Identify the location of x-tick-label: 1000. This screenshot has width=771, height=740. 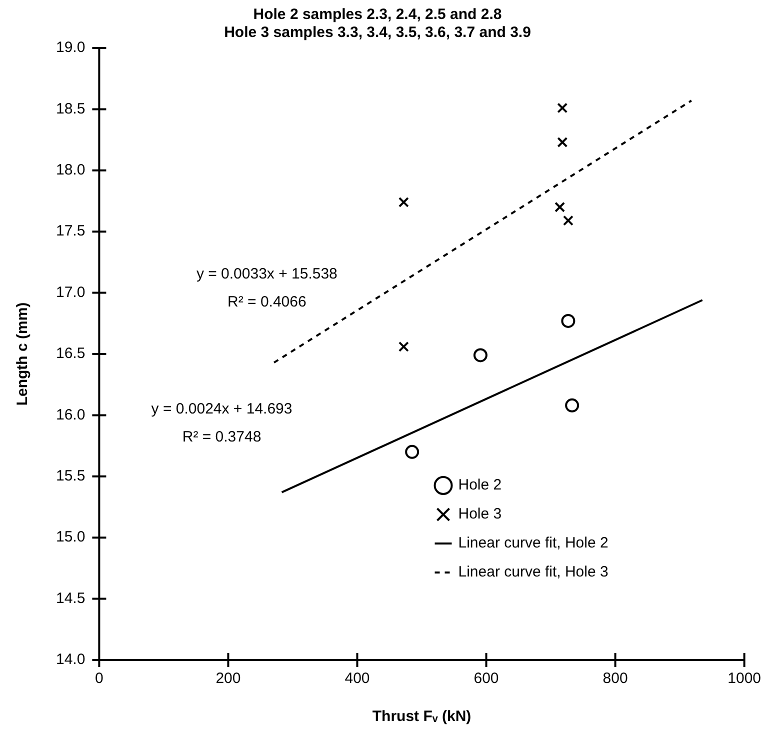
(745, 679).